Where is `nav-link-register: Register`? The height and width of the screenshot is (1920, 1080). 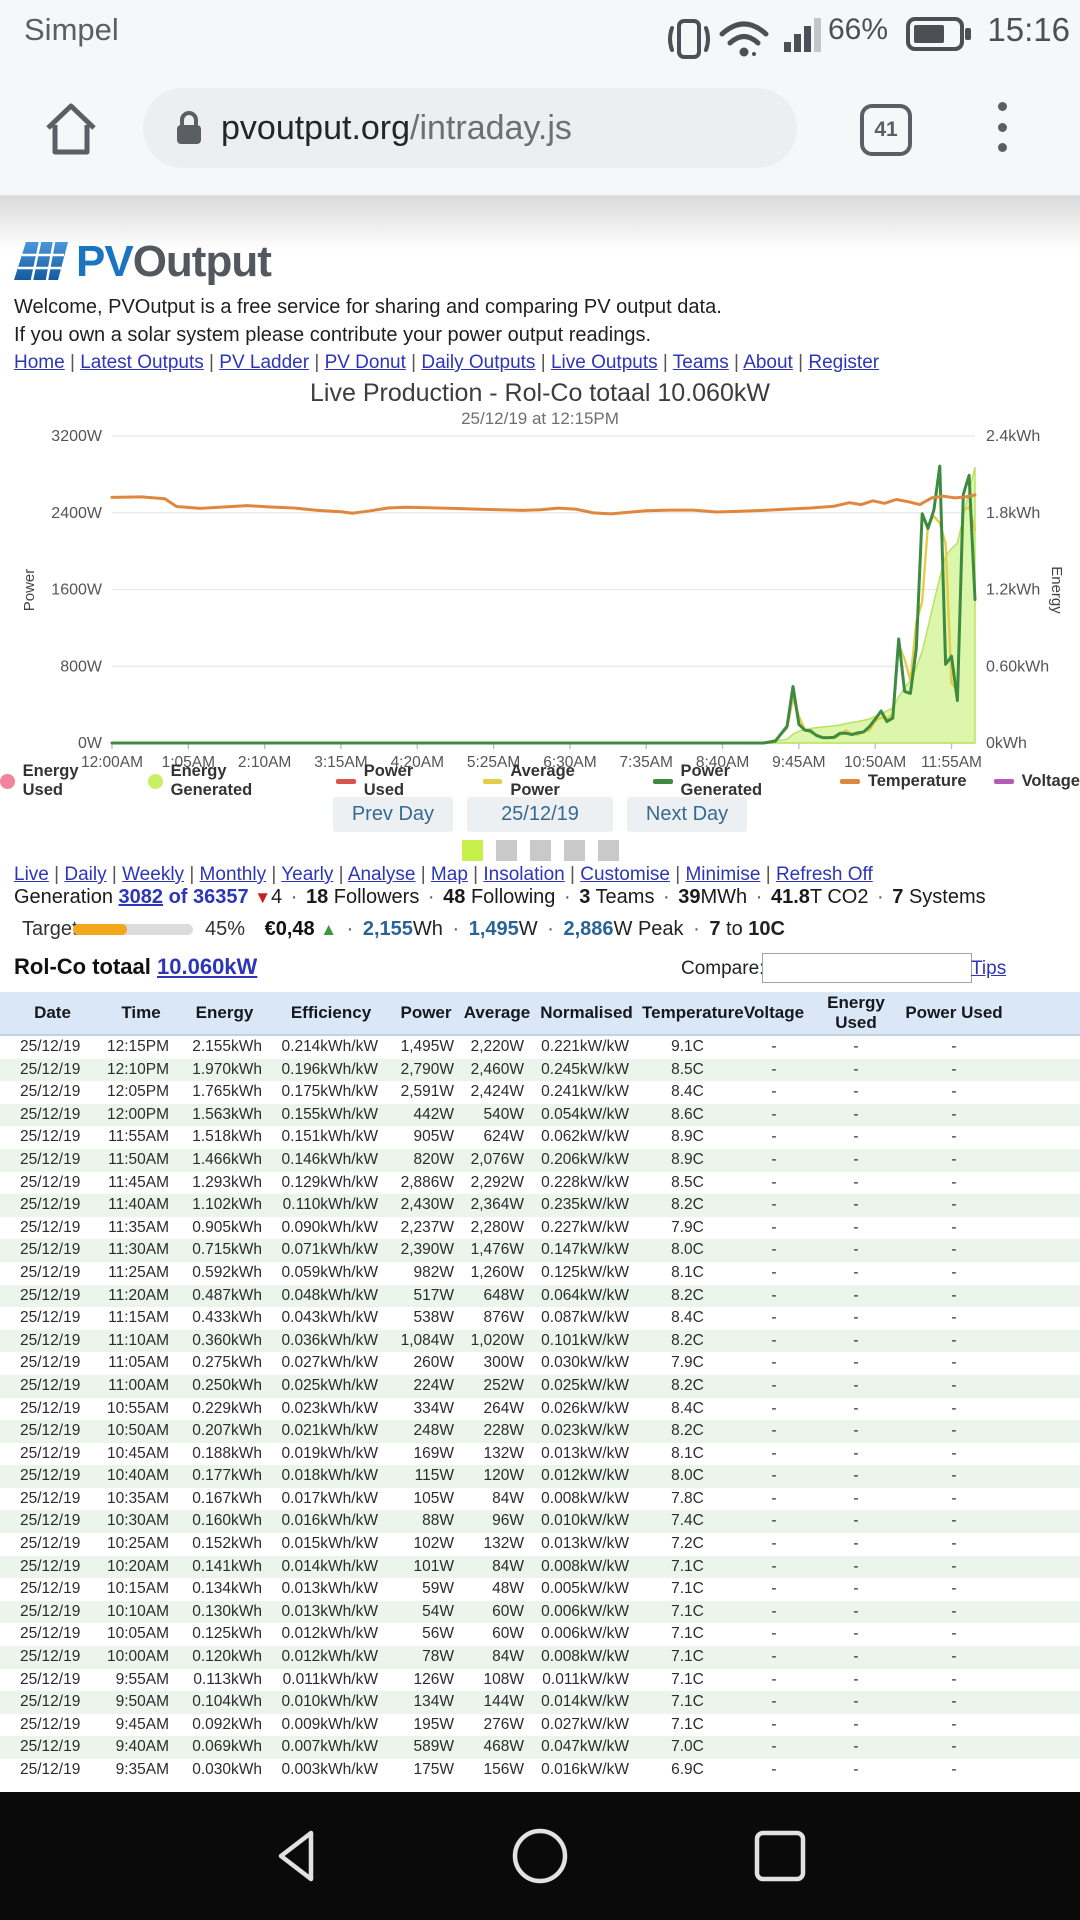 nav-link-register: Register is located at coordinates (844, 362).